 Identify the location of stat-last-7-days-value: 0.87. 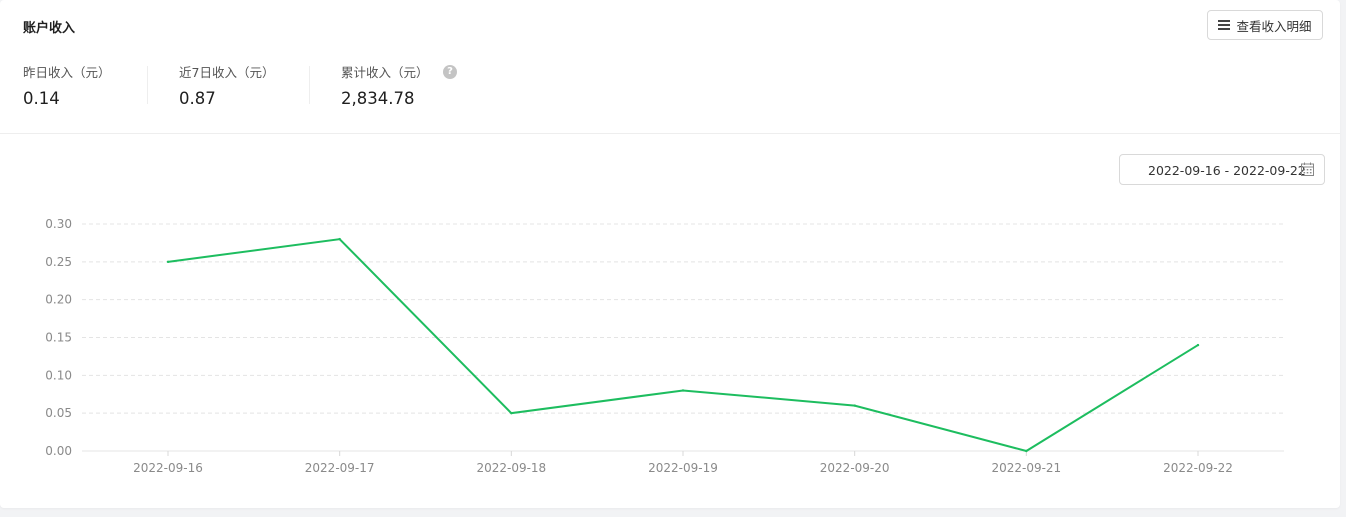
(197, 98).